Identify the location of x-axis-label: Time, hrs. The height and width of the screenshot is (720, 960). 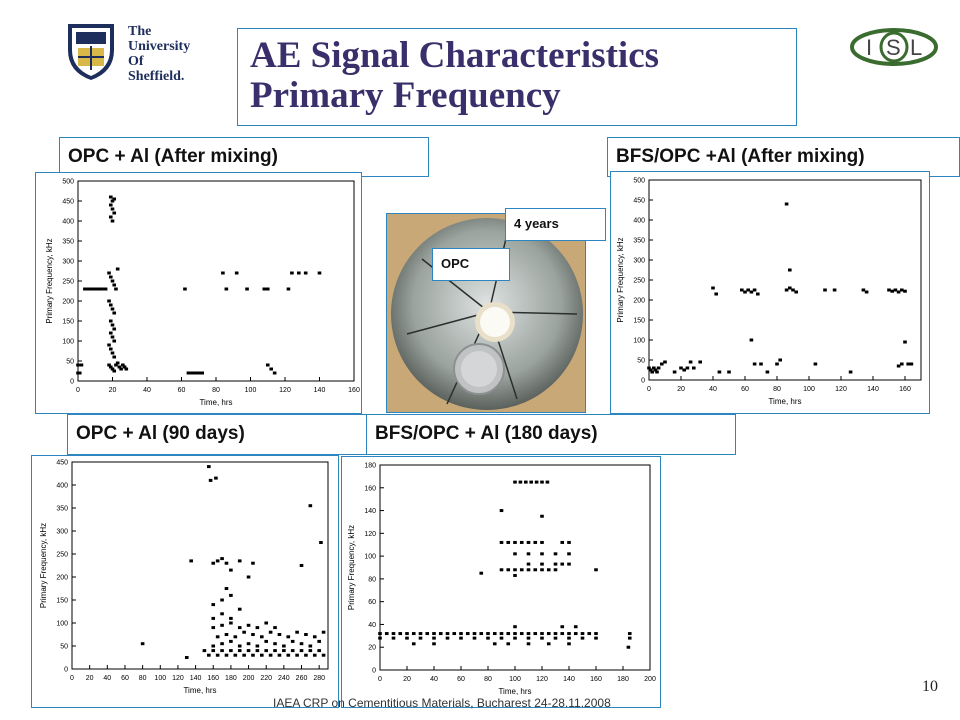
(784, 401).